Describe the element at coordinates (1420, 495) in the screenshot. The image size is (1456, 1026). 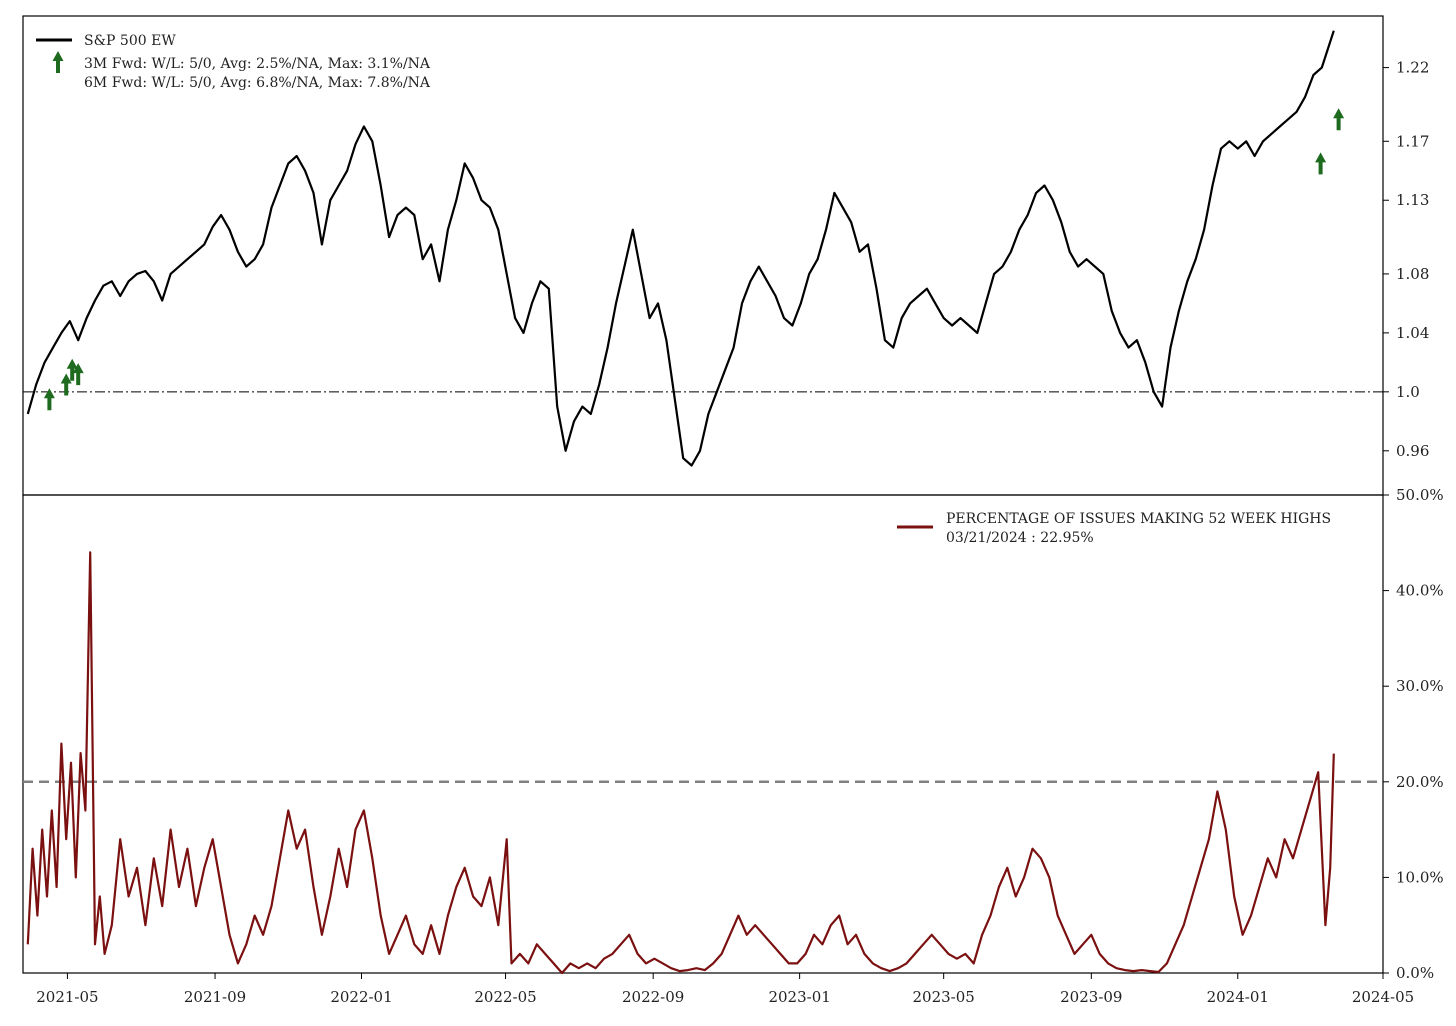
I see `y-tick-label: 50.0%` at that location.